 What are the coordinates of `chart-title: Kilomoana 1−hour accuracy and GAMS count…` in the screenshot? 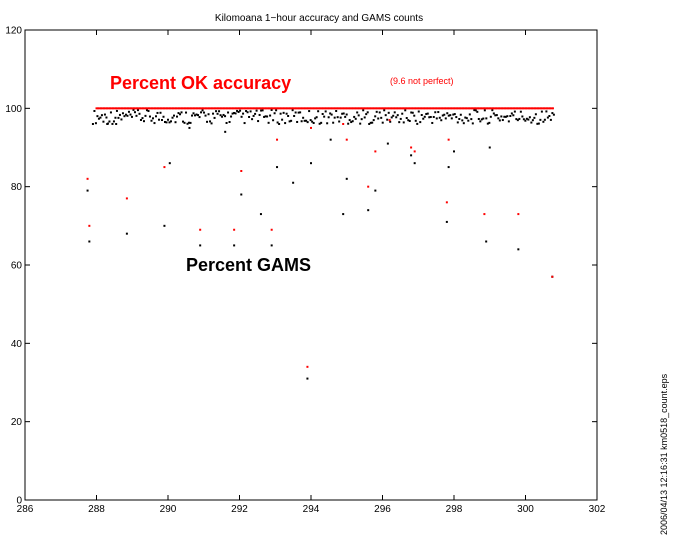 It's located at (319, 18).